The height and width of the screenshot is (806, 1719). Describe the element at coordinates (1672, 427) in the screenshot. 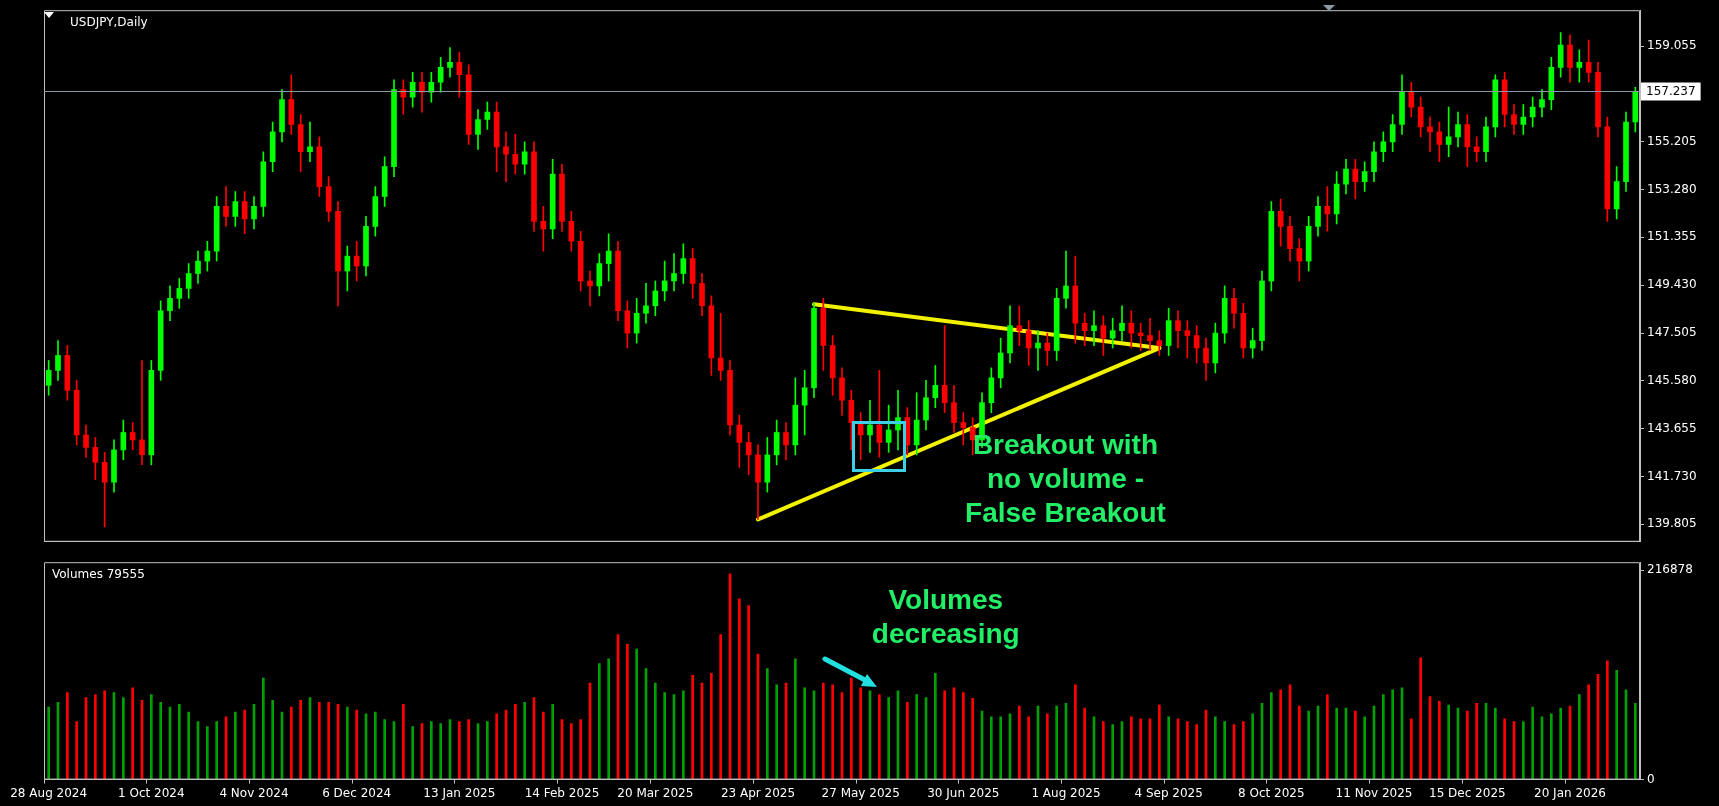

I see `y-tick-label: 143.655` at that location.